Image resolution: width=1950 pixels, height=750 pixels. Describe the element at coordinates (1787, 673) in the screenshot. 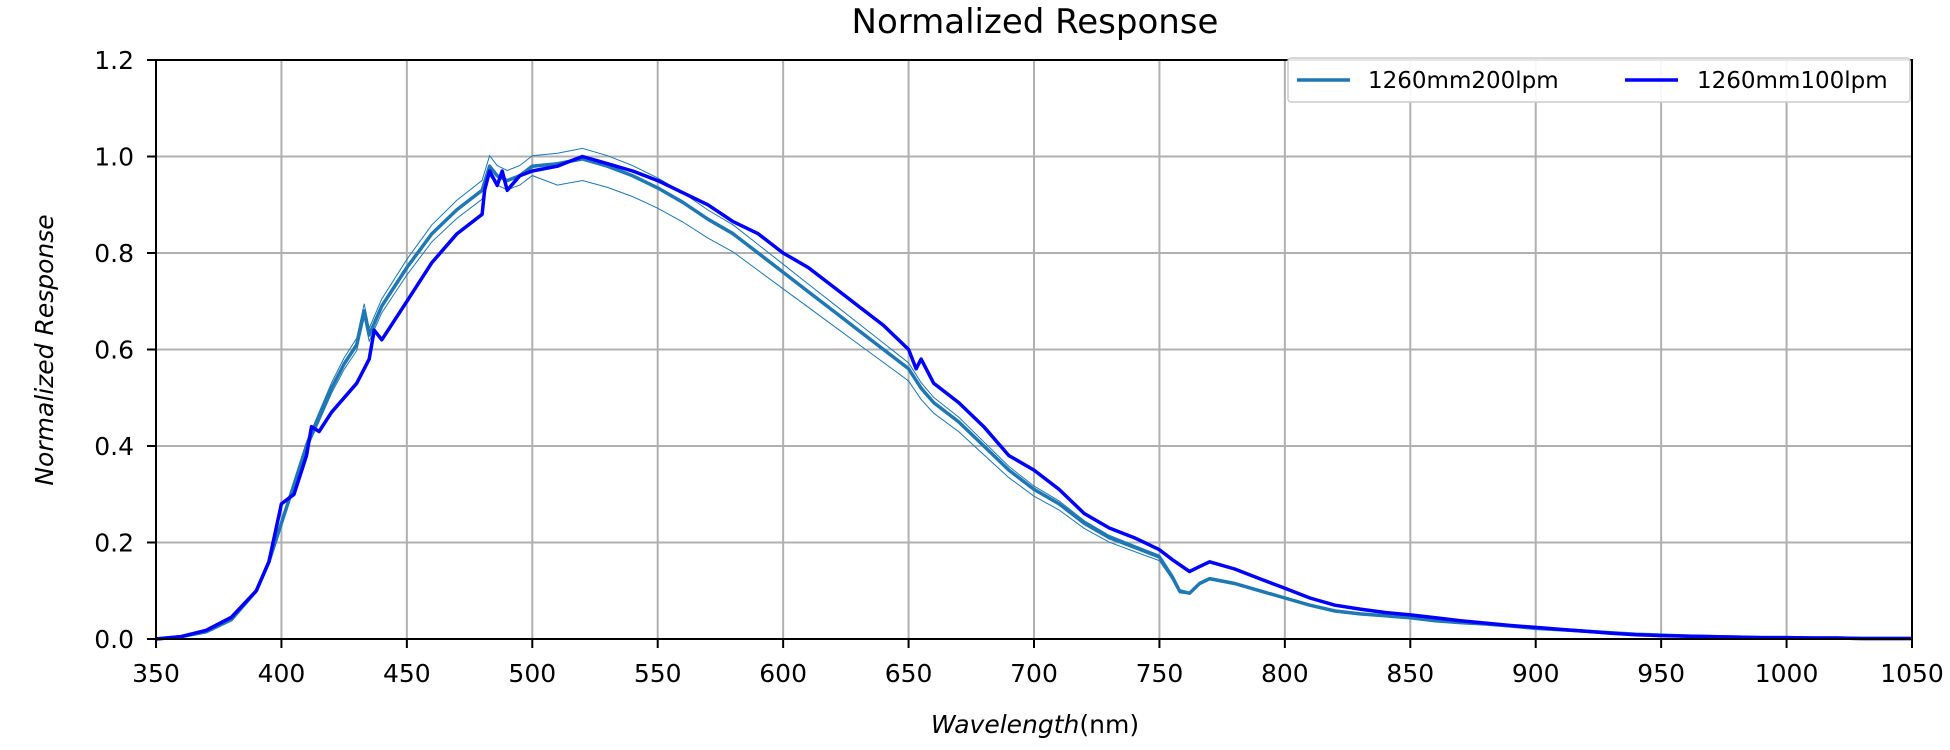

I see `x-tick-label: 1000` at that location.